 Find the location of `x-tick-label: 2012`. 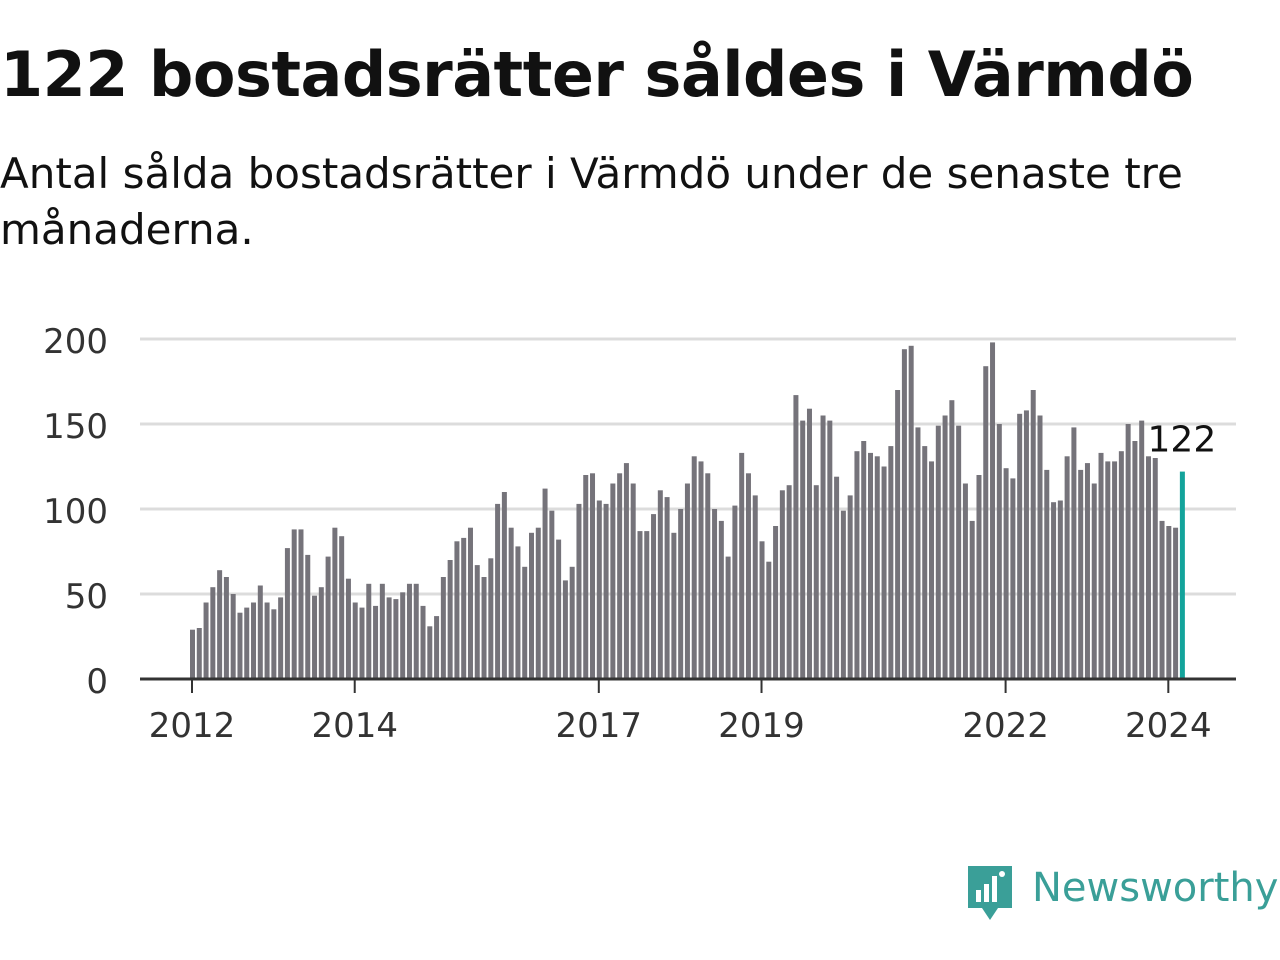

x-tick-label: 2012 is located at coordinates (192, 726).